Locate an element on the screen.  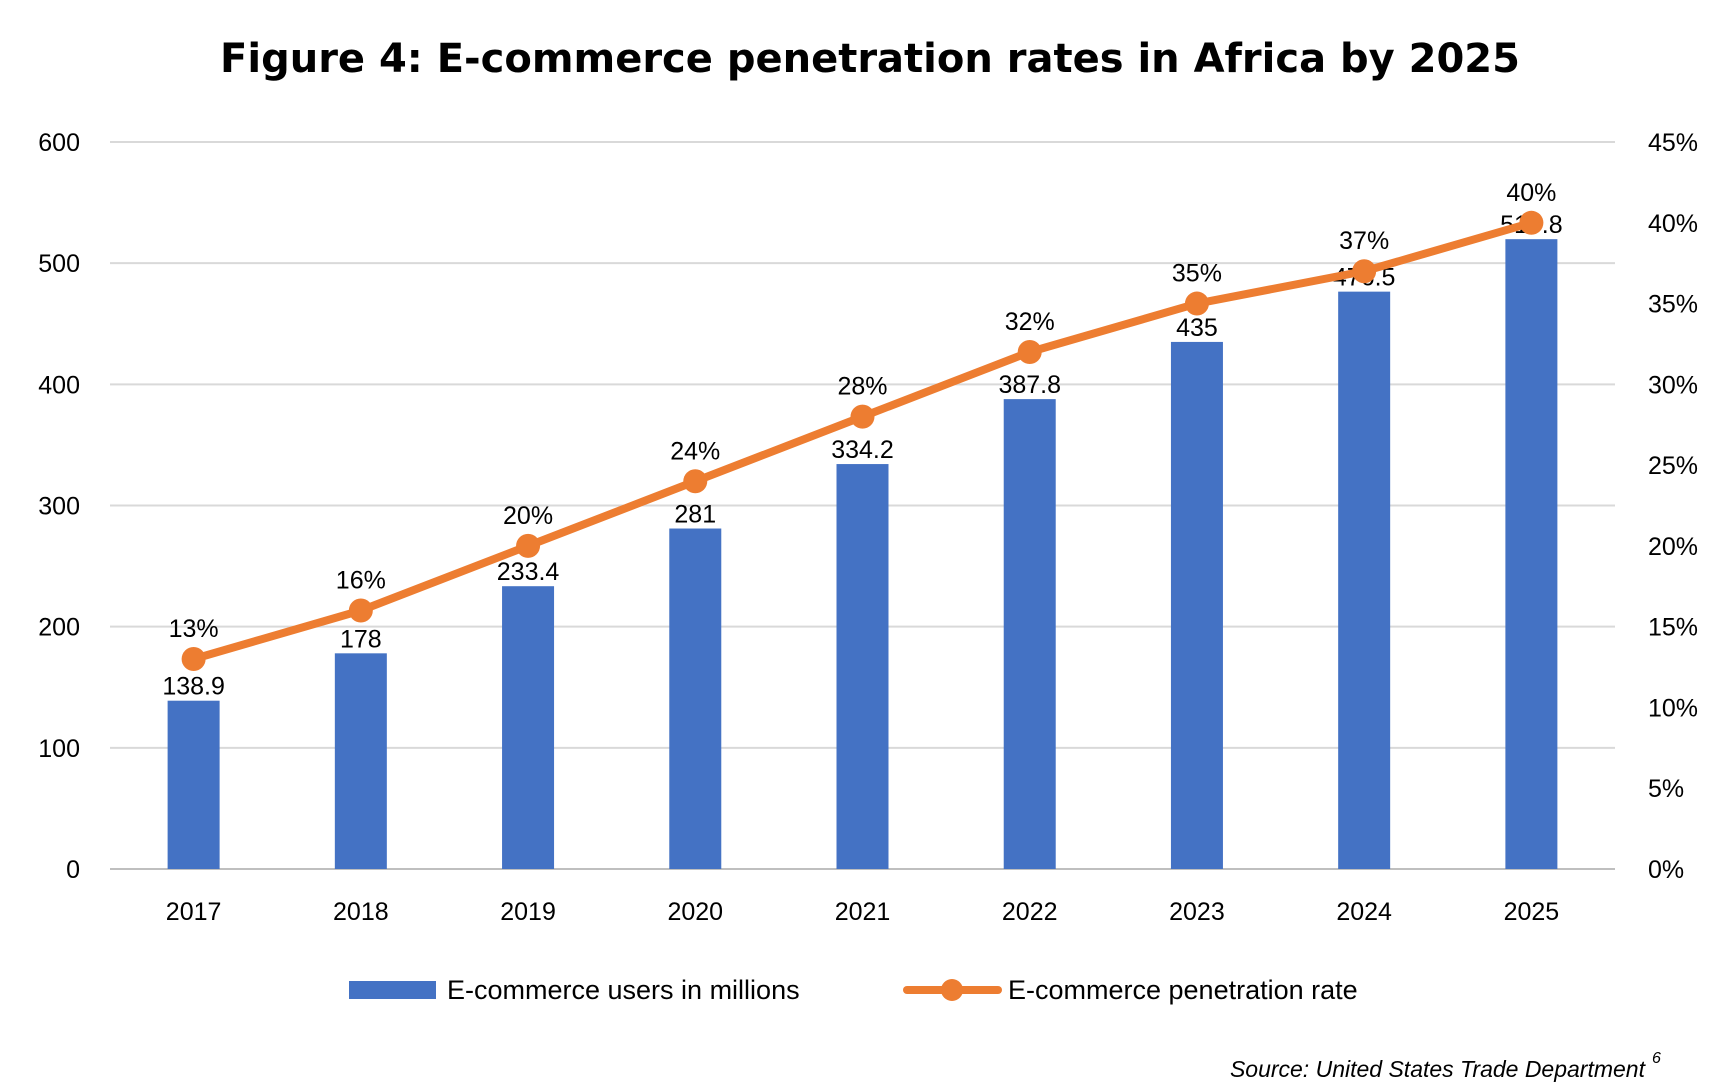
x-axis-tick-label: 2022 is located at coordinates (1030, 912).